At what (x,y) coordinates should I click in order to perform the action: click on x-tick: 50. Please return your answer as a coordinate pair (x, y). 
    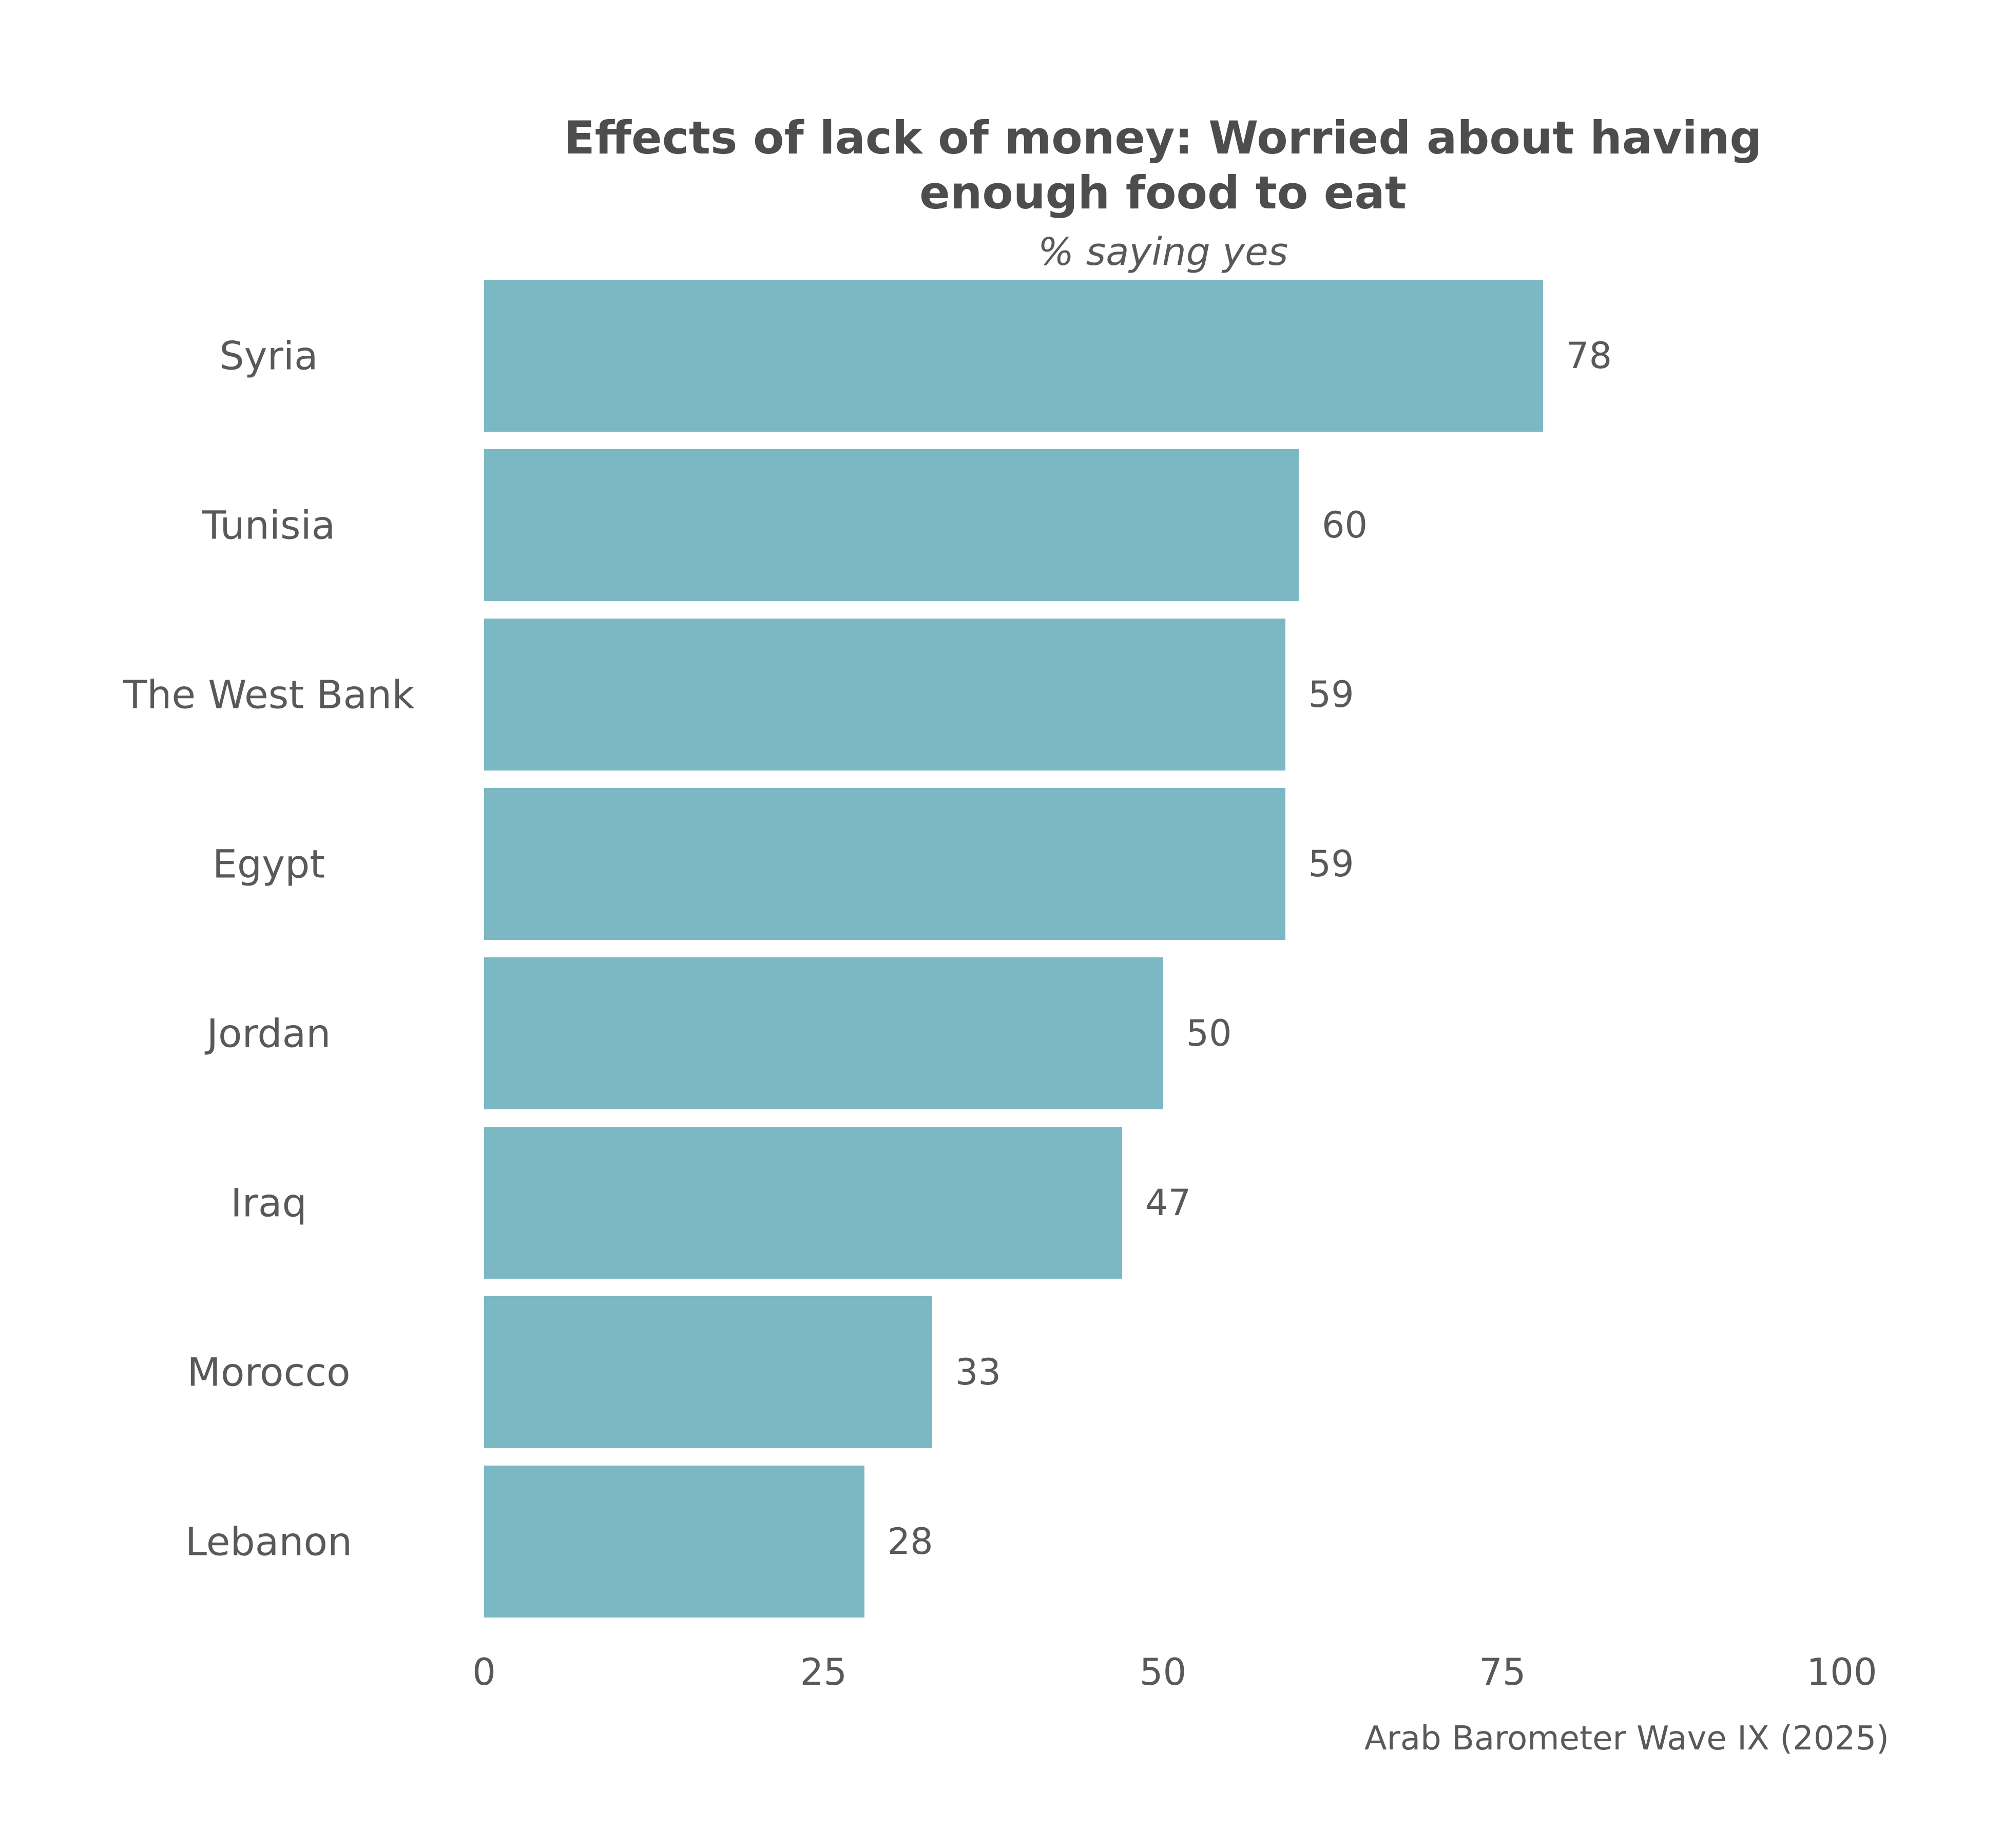
    Looking at the image, I should click on (1163, 1671).